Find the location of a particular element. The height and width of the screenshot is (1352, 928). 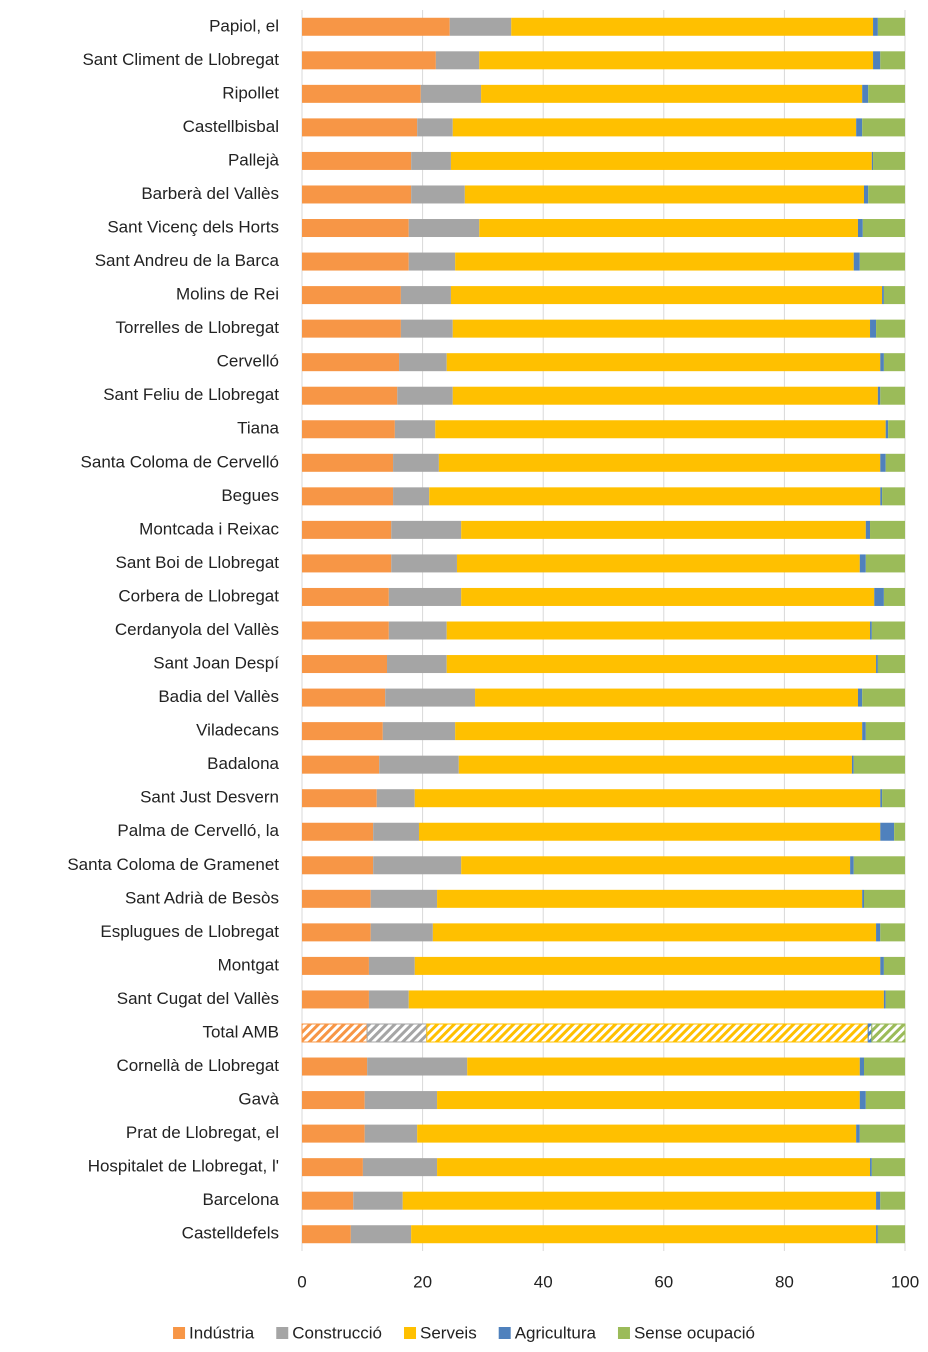

legend-label: Indústria is located at coordinates (222, 1332).